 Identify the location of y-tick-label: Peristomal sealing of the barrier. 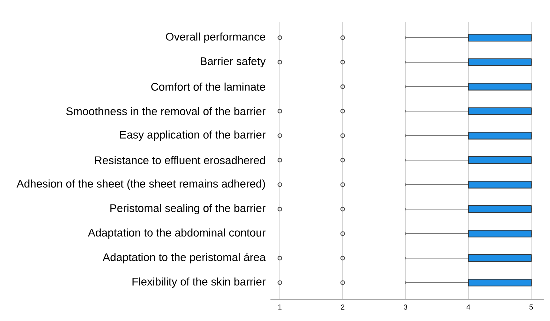
(188, 209).